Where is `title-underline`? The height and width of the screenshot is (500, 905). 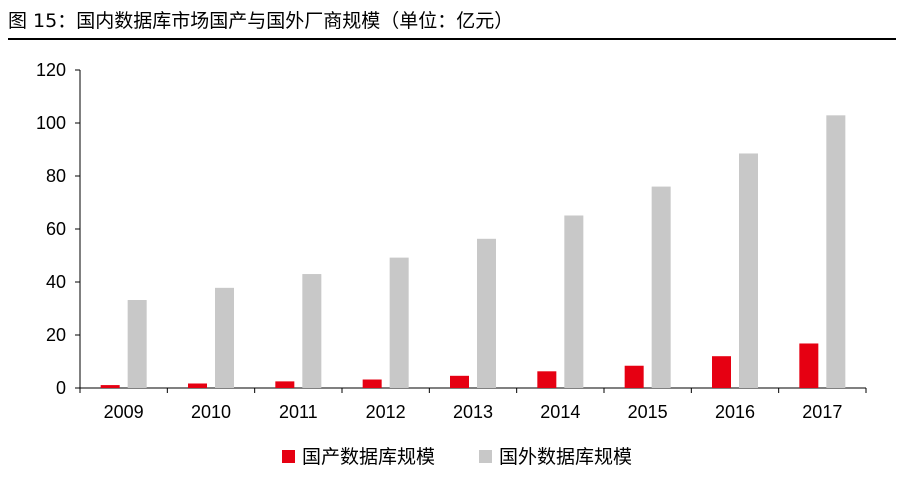
title-underline is located at coordinates (452, 39).